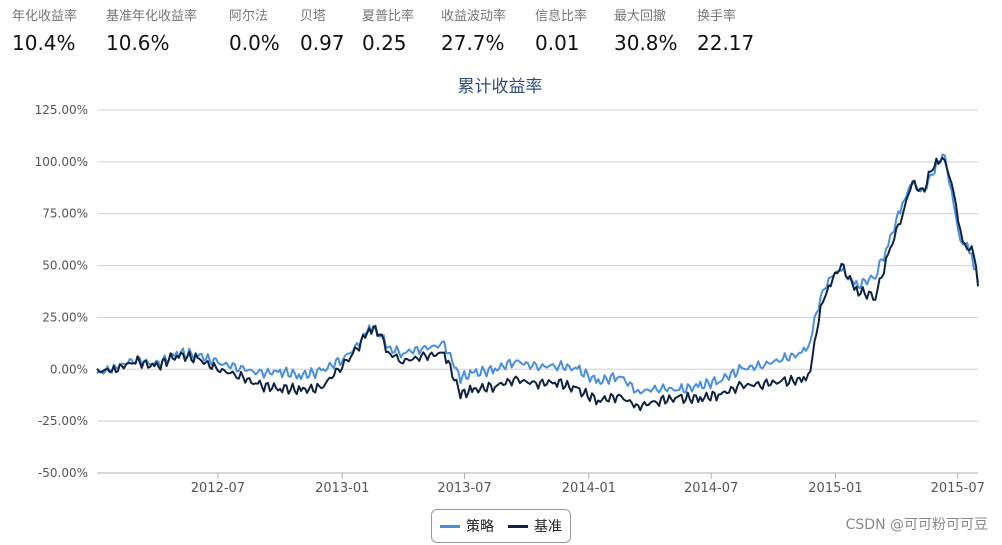 This screenshot has height=545, width=1002. I want to click on metric-label: 信息比率, so click(561, 16).